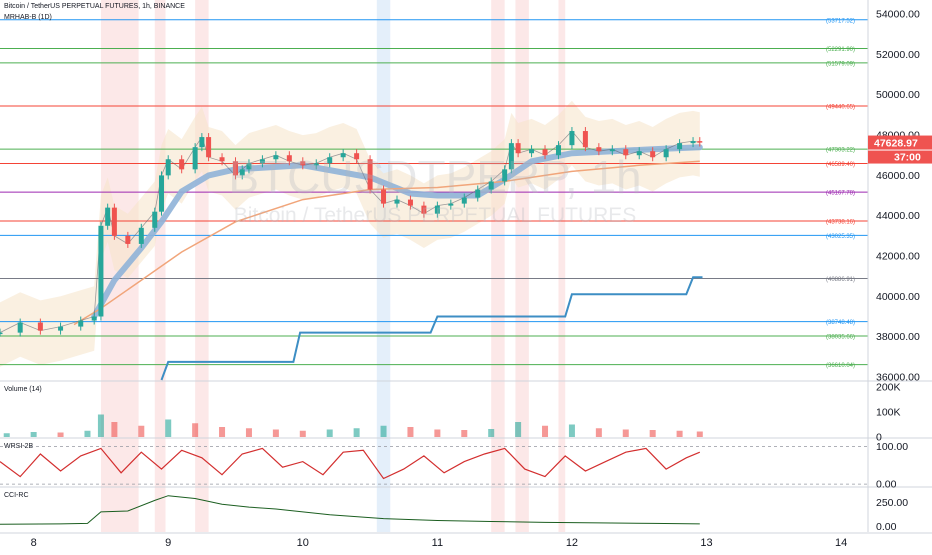 This screenshot has height=555, width=932. Describe the element at coordinates (840, 21) in the screenshot. I see `level-label: (53717.52)` at that location.